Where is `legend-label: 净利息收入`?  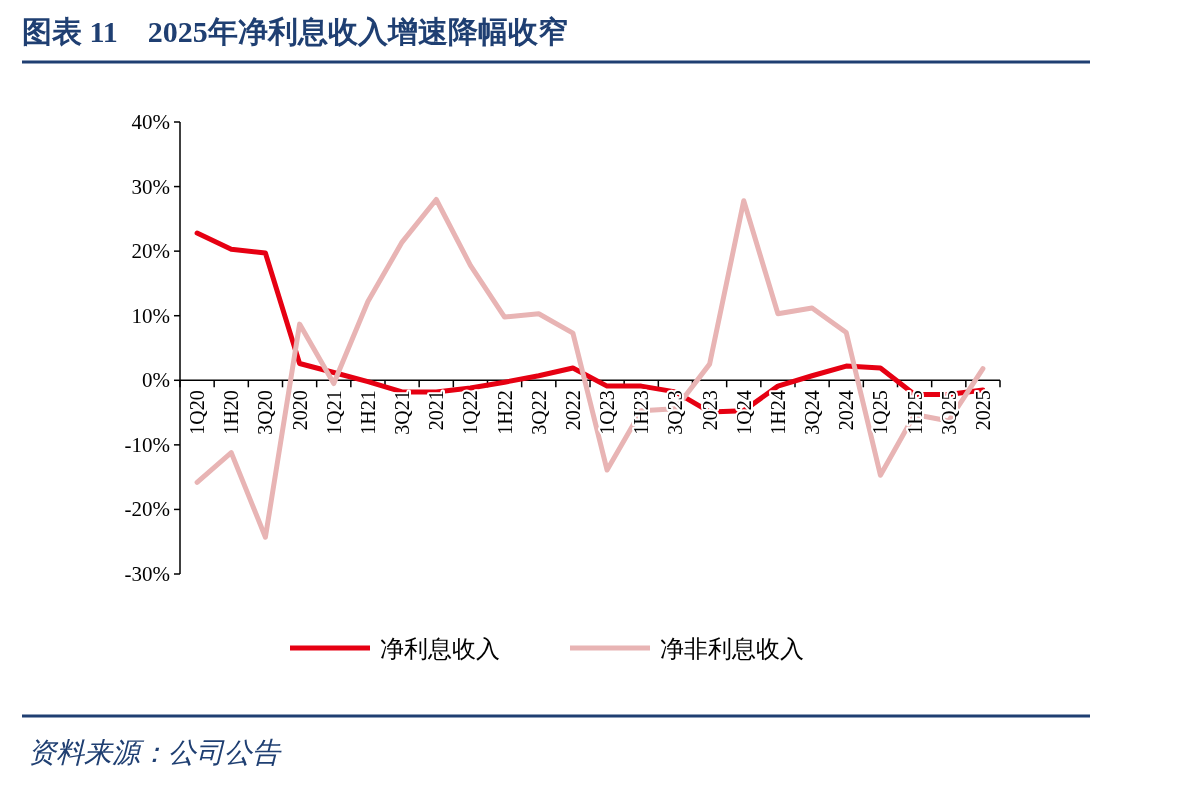
legend-label: 净利息收入 is located at coordinates (440, 649).